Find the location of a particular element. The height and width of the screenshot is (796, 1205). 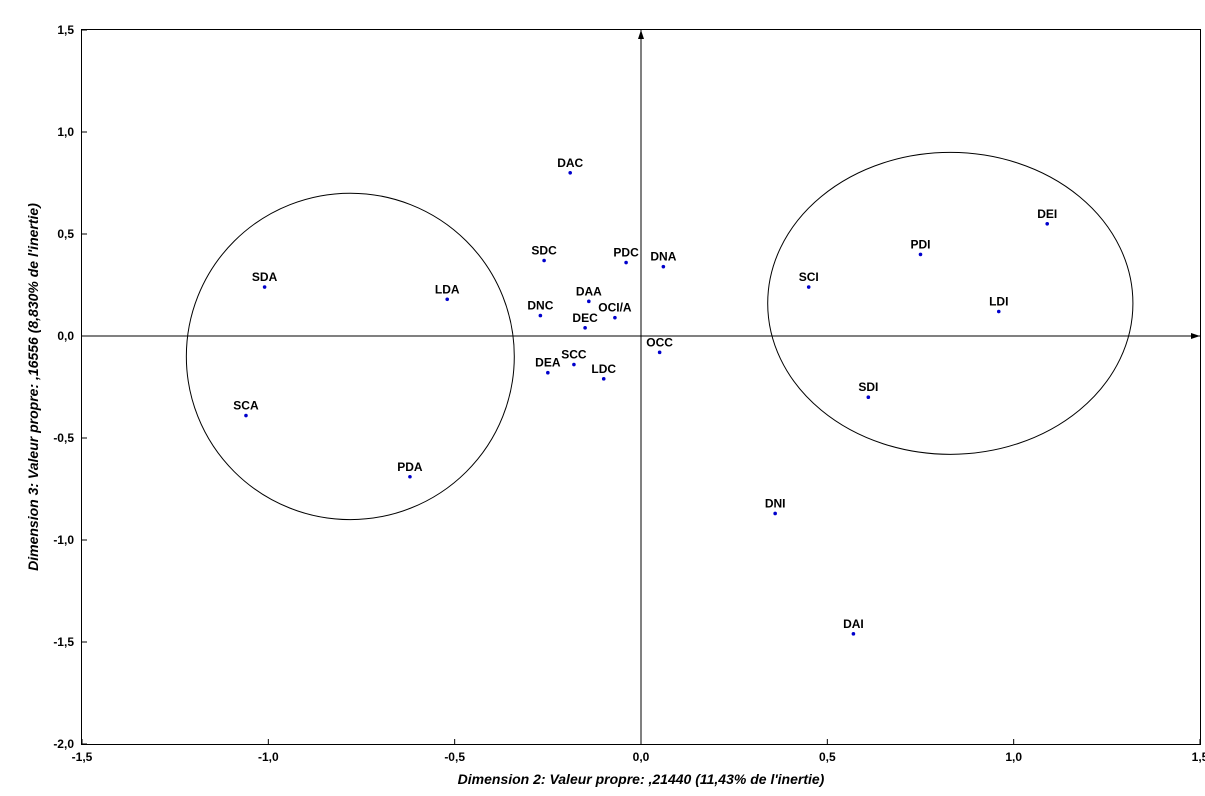

x-tick-label: -1,5 is located at coordinates (82, 757).